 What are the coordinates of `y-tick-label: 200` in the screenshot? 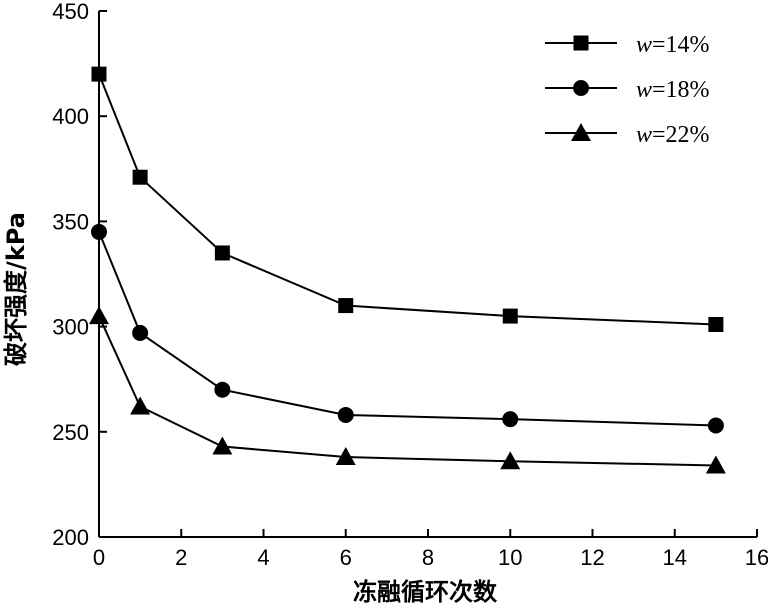 It's located at (70, 537).